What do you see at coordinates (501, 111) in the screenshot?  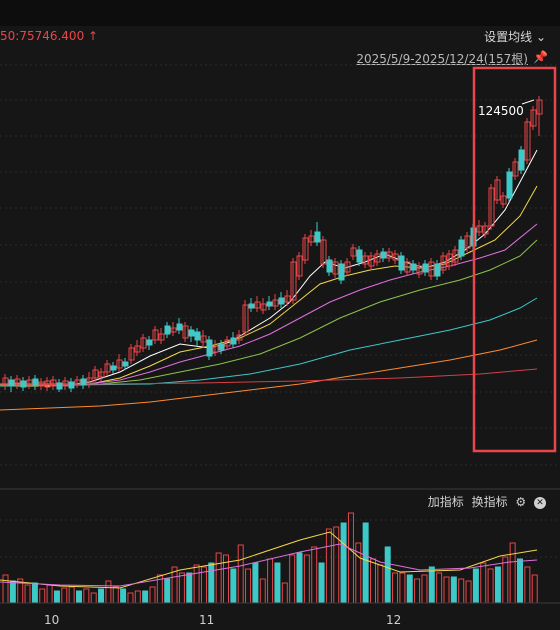 I see `price-annotation: 124500` at bounding box center [501, 111].